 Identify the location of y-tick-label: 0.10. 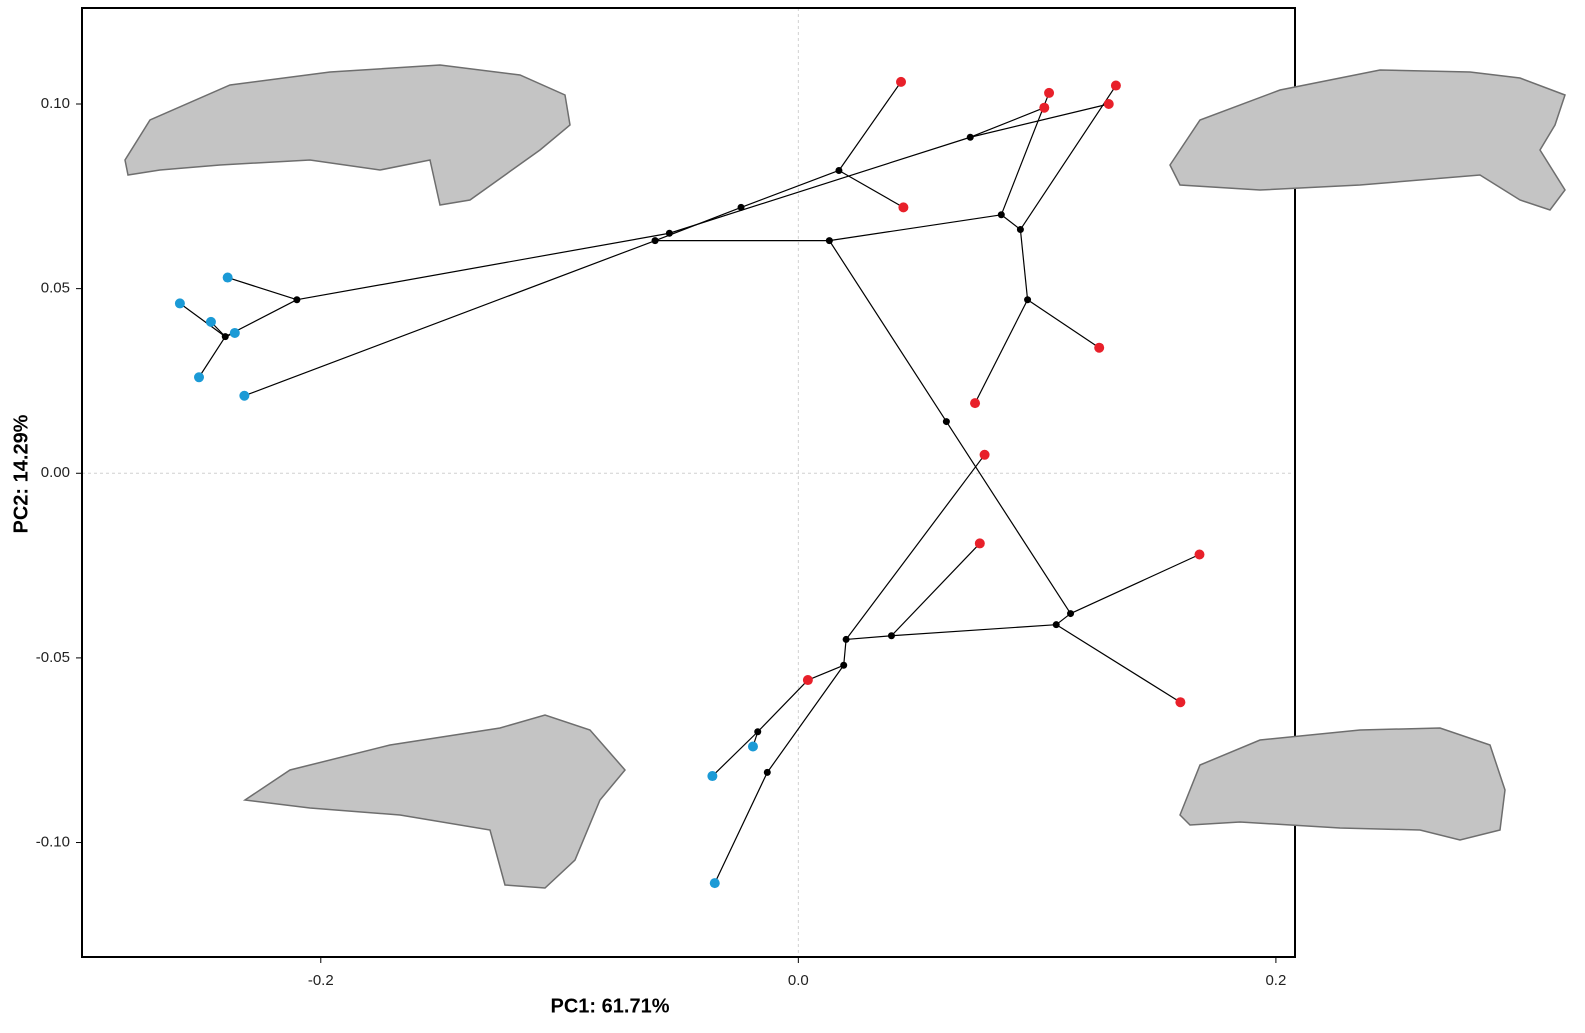
(55, 103).